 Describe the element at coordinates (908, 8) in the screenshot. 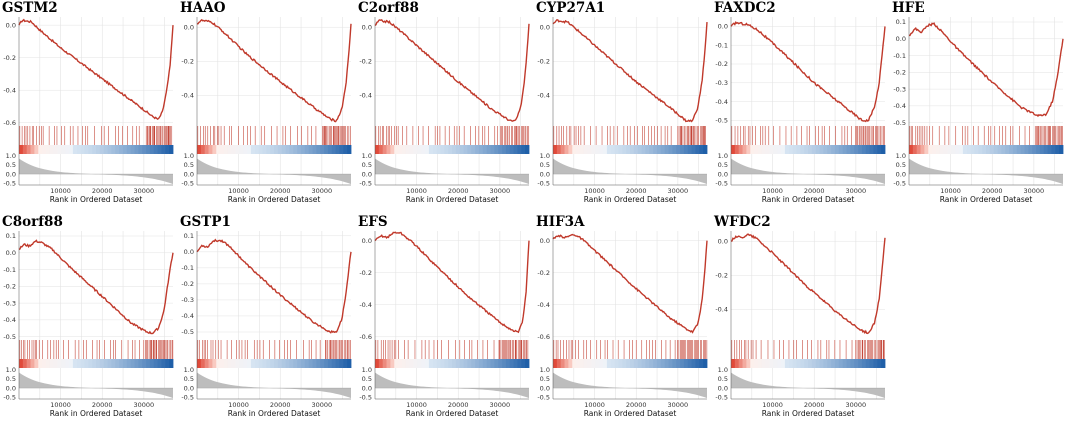

I see `chart-title: HFE` at that location.